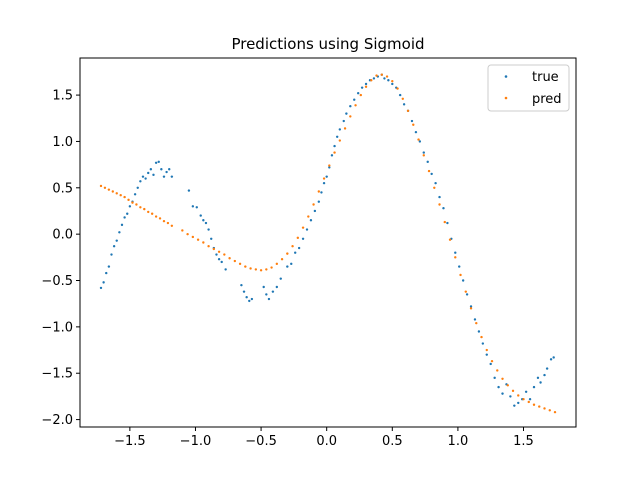 Image resolution: width=640 pixels, height=480 pixels. I want to click on y-tick-label: 1.5, so click(62, 96).